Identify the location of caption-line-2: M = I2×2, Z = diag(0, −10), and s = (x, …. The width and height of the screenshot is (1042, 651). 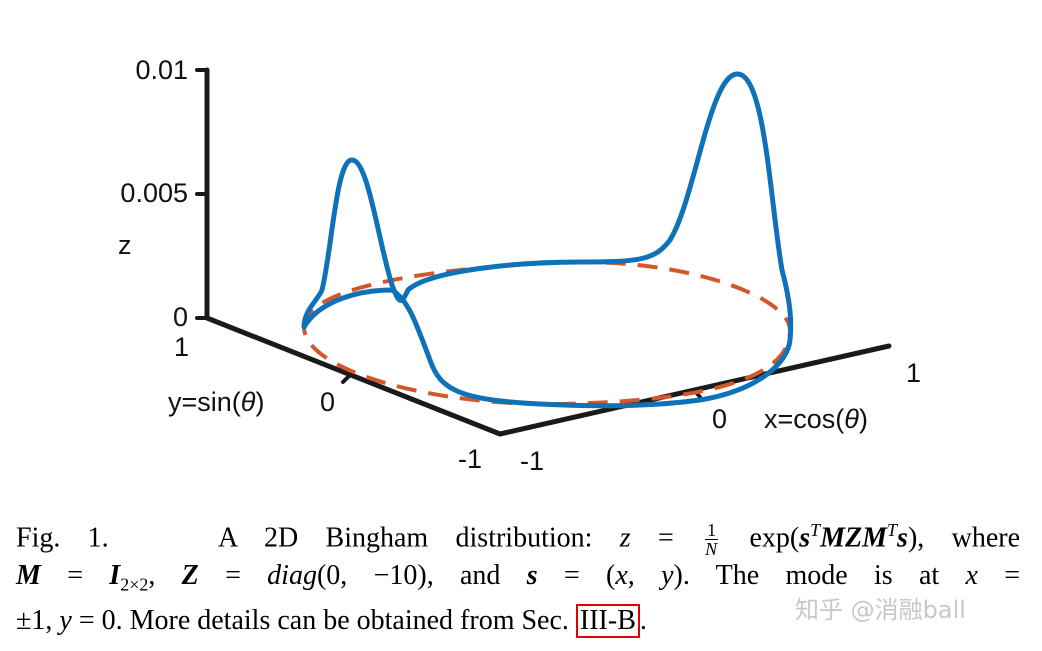
(518, 580).